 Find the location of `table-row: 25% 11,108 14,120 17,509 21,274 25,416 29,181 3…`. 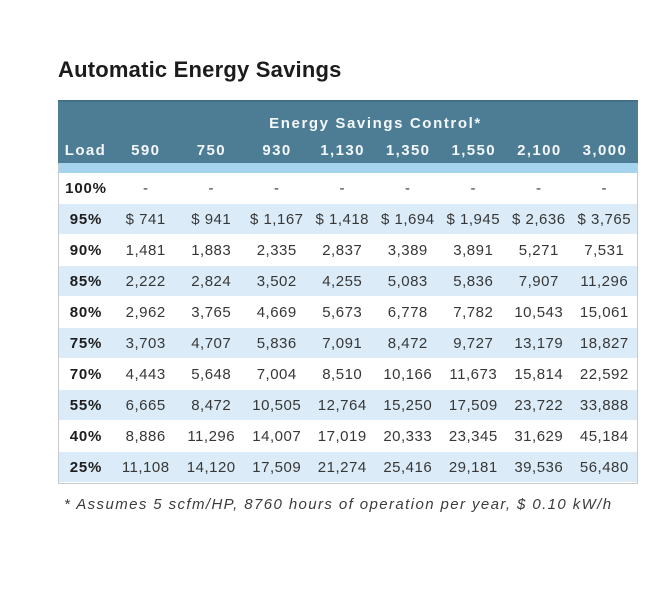

table-row: 25% 11,108 14,120 17,509 21,274 25,416 29,181 3… is located at coordinates (348, 467).